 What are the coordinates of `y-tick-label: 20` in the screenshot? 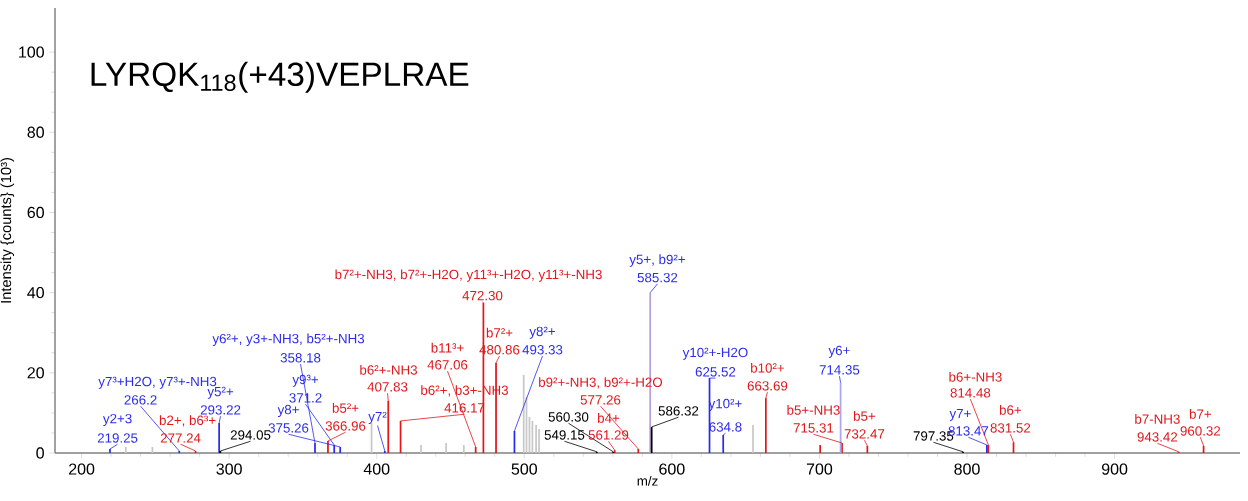 It's located at (35, 373).